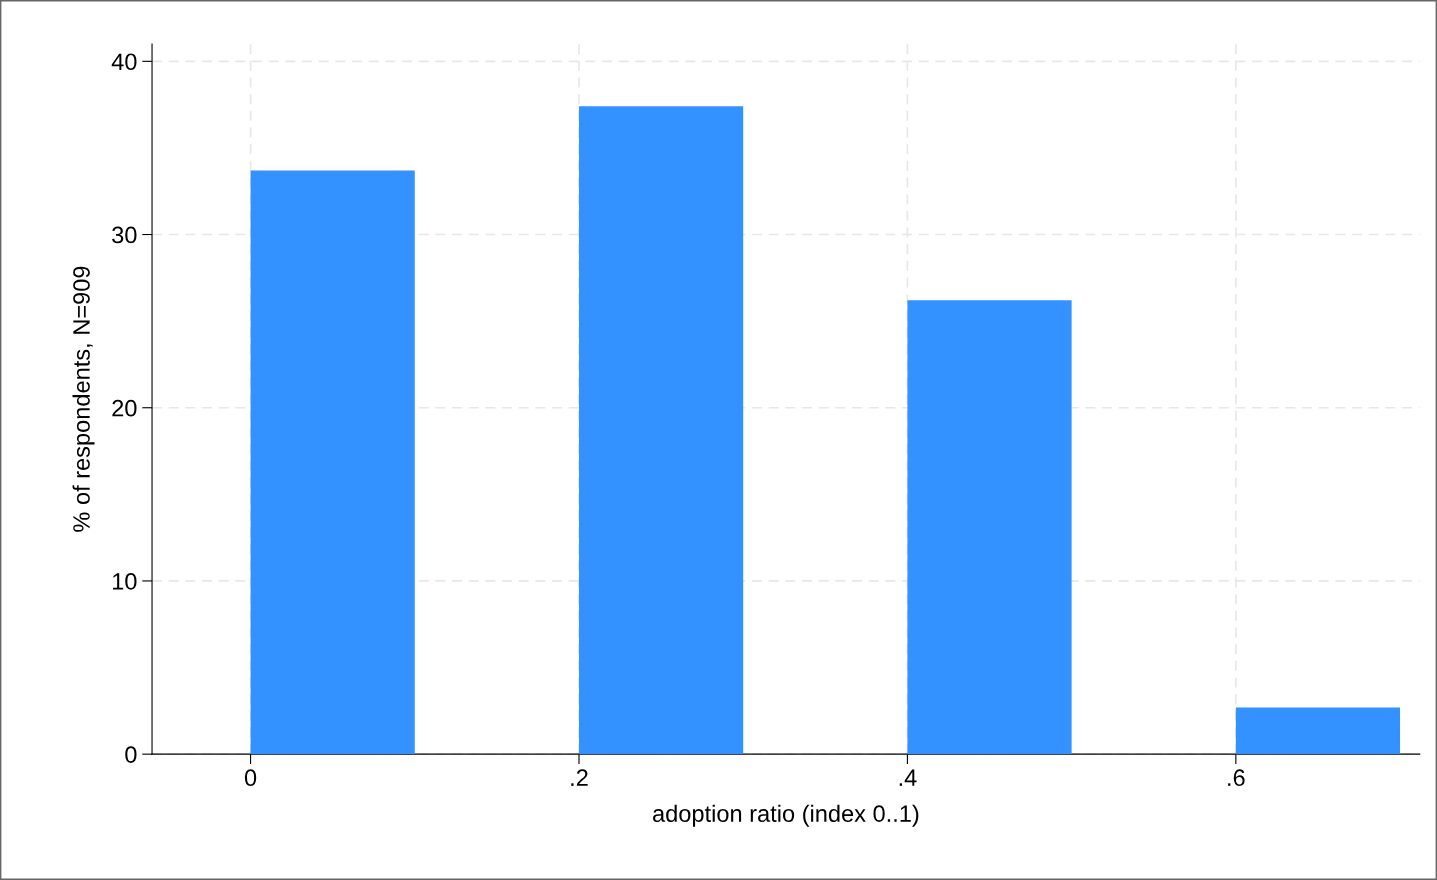 This screenshot has height=880, width=1437. I want to click on y-axis-title: % of respondents, N=909, so click(83, 399).